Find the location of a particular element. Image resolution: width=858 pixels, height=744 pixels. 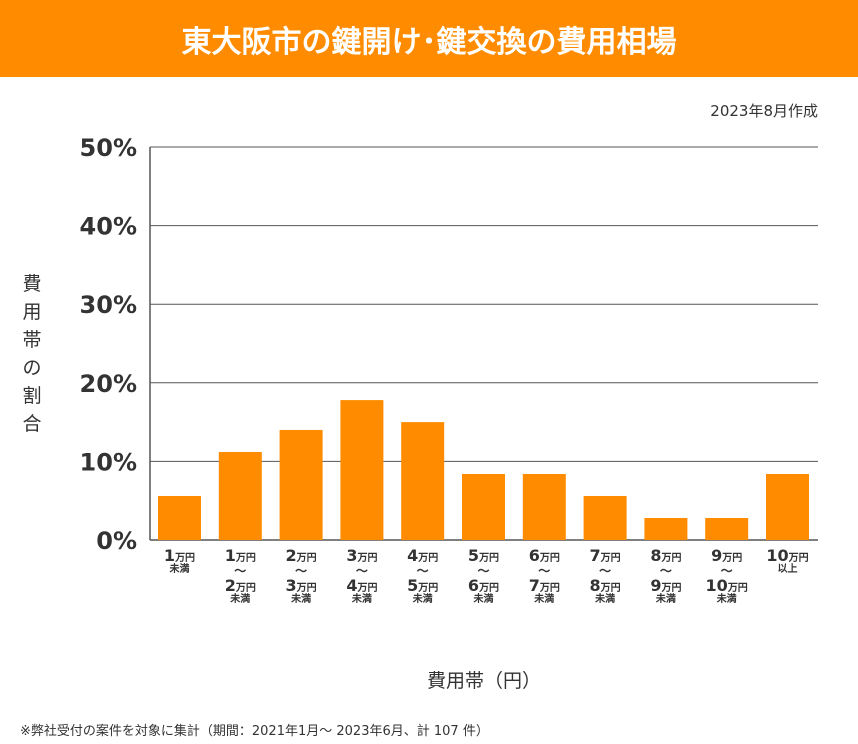

y-tick-label: 10% is located at coordinates (108, 462).